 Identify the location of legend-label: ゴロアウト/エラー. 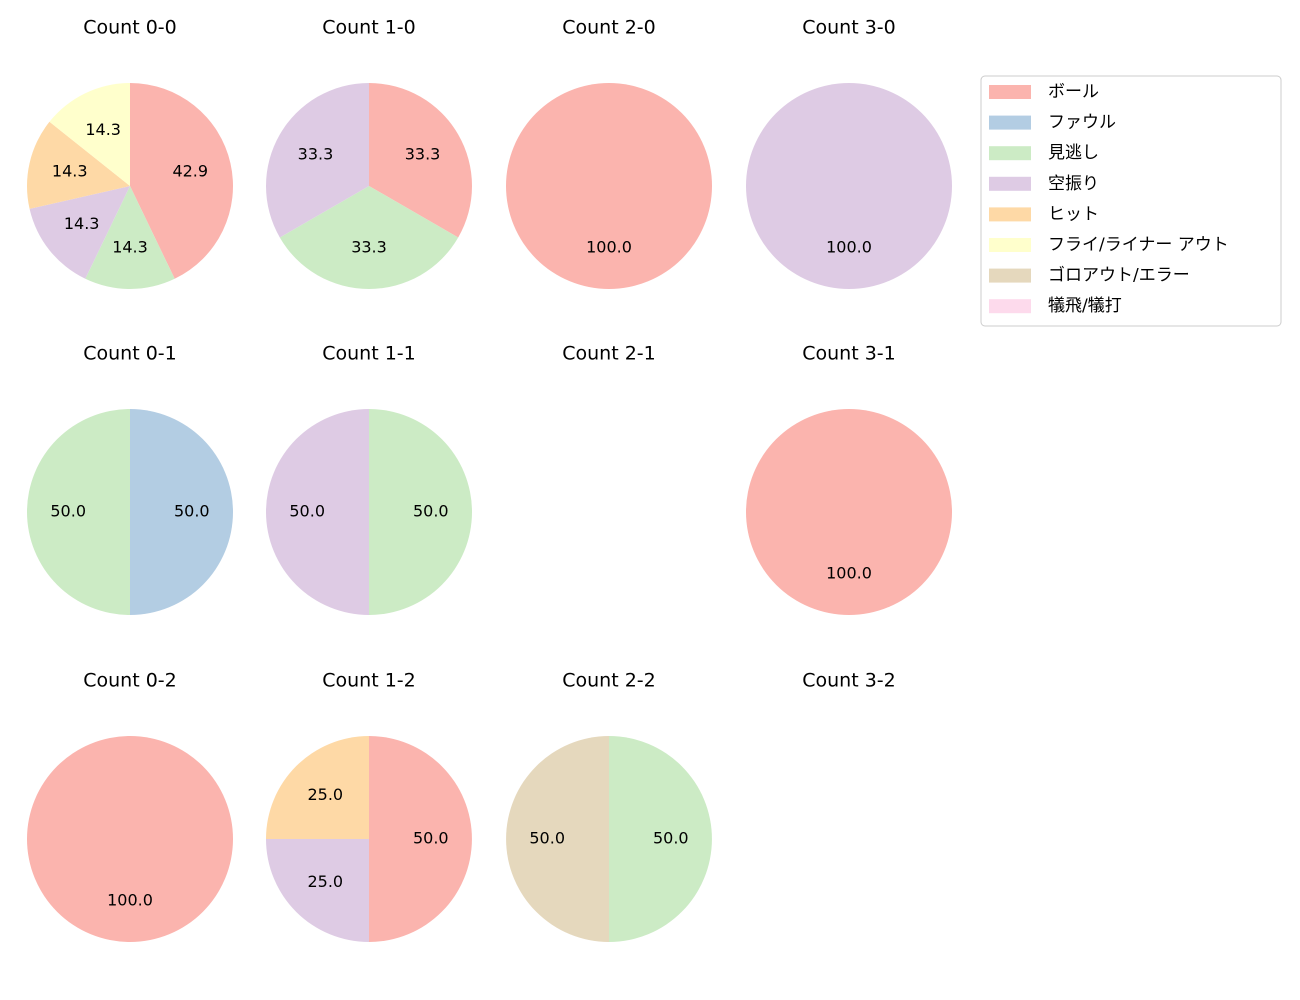
(1119, 275).